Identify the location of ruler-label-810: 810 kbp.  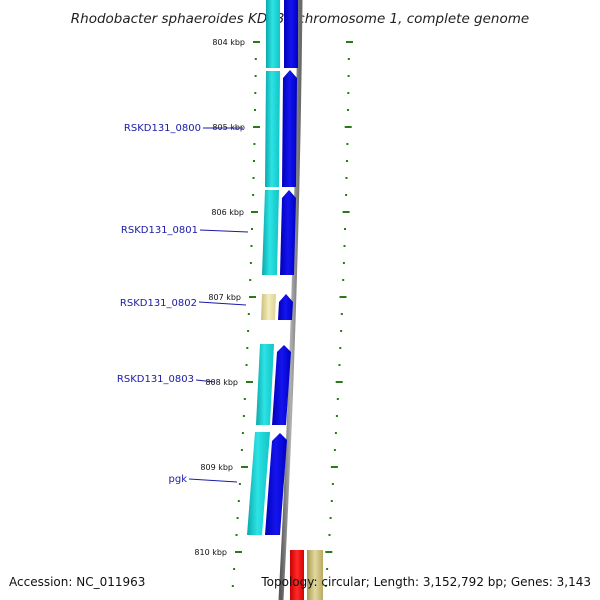
(210, 552).